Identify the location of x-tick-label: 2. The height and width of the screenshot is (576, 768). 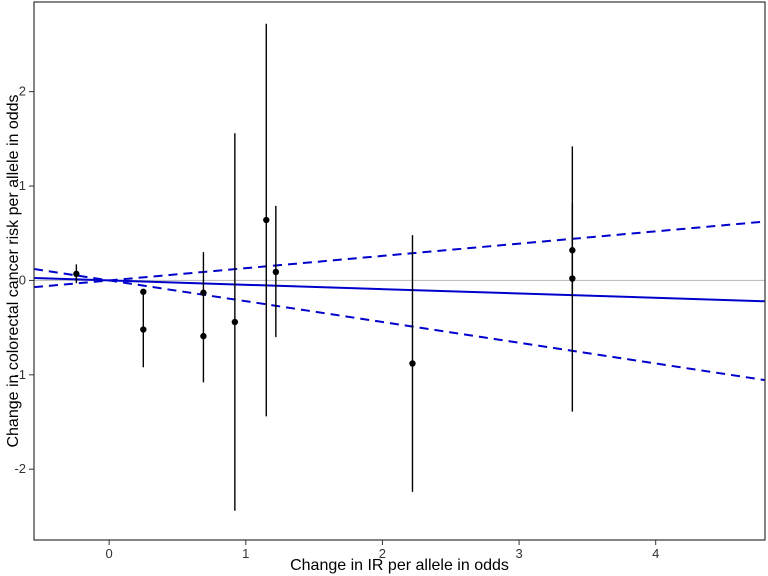
(382, 553).